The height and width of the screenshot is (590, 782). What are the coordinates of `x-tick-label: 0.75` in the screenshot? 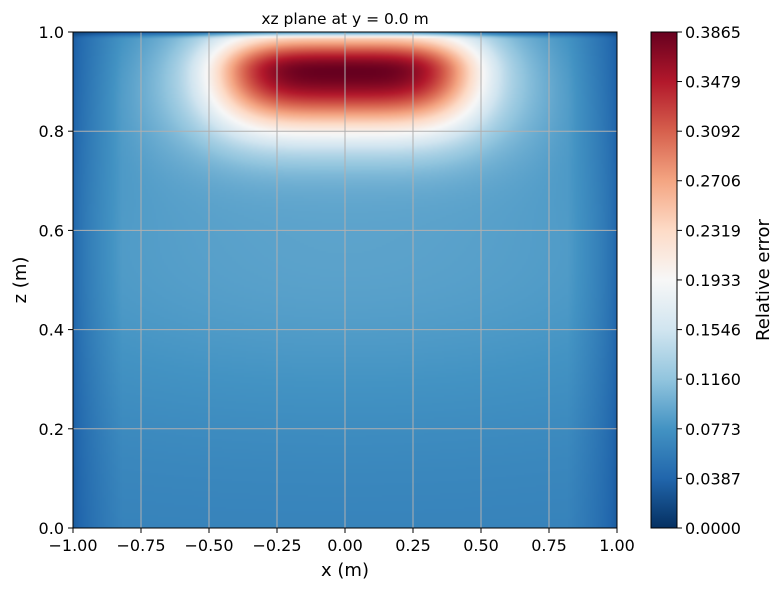 It's located at (549, 545).